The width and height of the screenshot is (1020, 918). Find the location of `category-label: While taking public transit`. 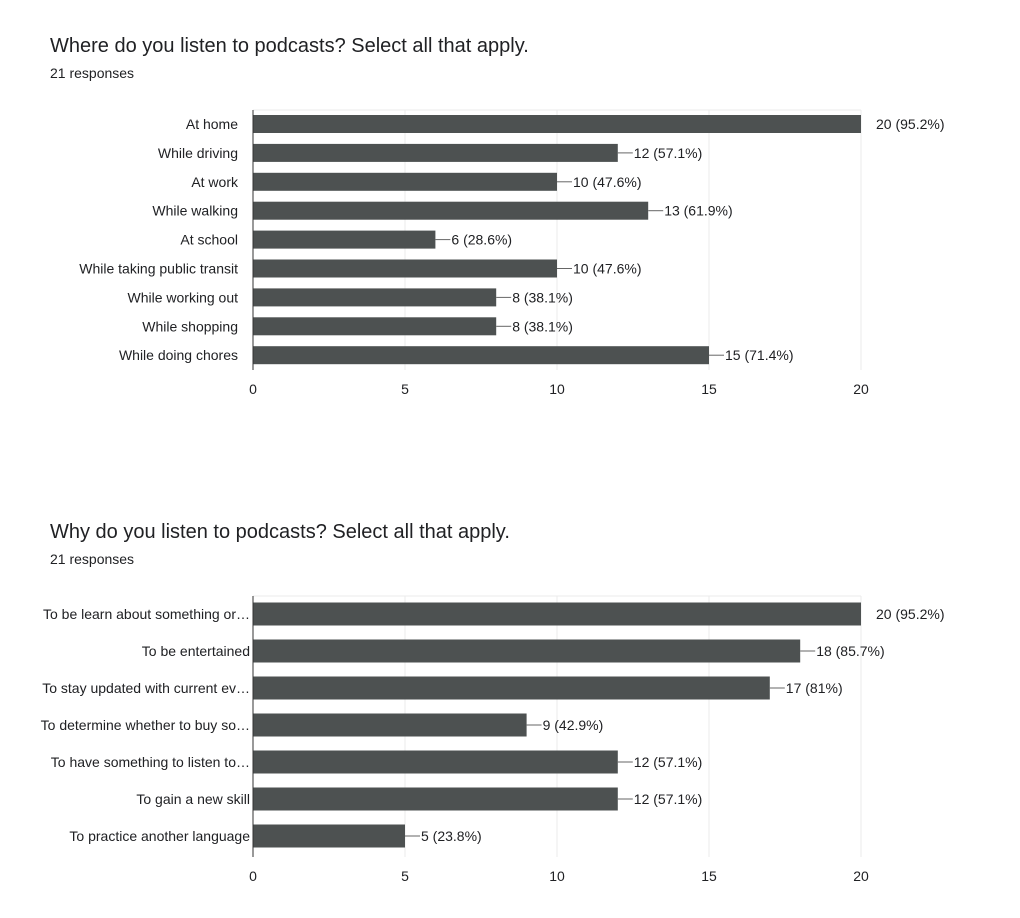

category-label: While taking public transit is located at coordinates (158, 269).